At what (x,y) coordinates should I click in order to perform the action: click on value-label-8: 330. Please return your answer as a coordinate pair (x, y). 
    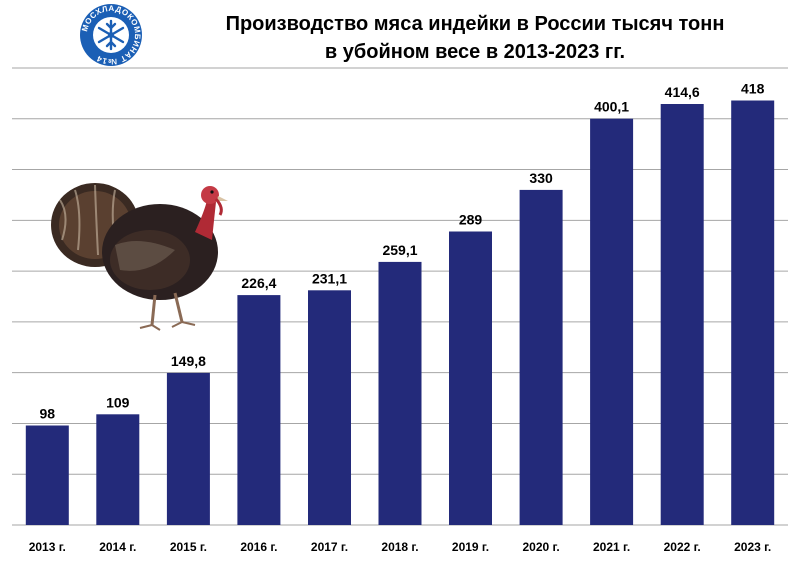
    Looking at the image, I should click on (541, 178).